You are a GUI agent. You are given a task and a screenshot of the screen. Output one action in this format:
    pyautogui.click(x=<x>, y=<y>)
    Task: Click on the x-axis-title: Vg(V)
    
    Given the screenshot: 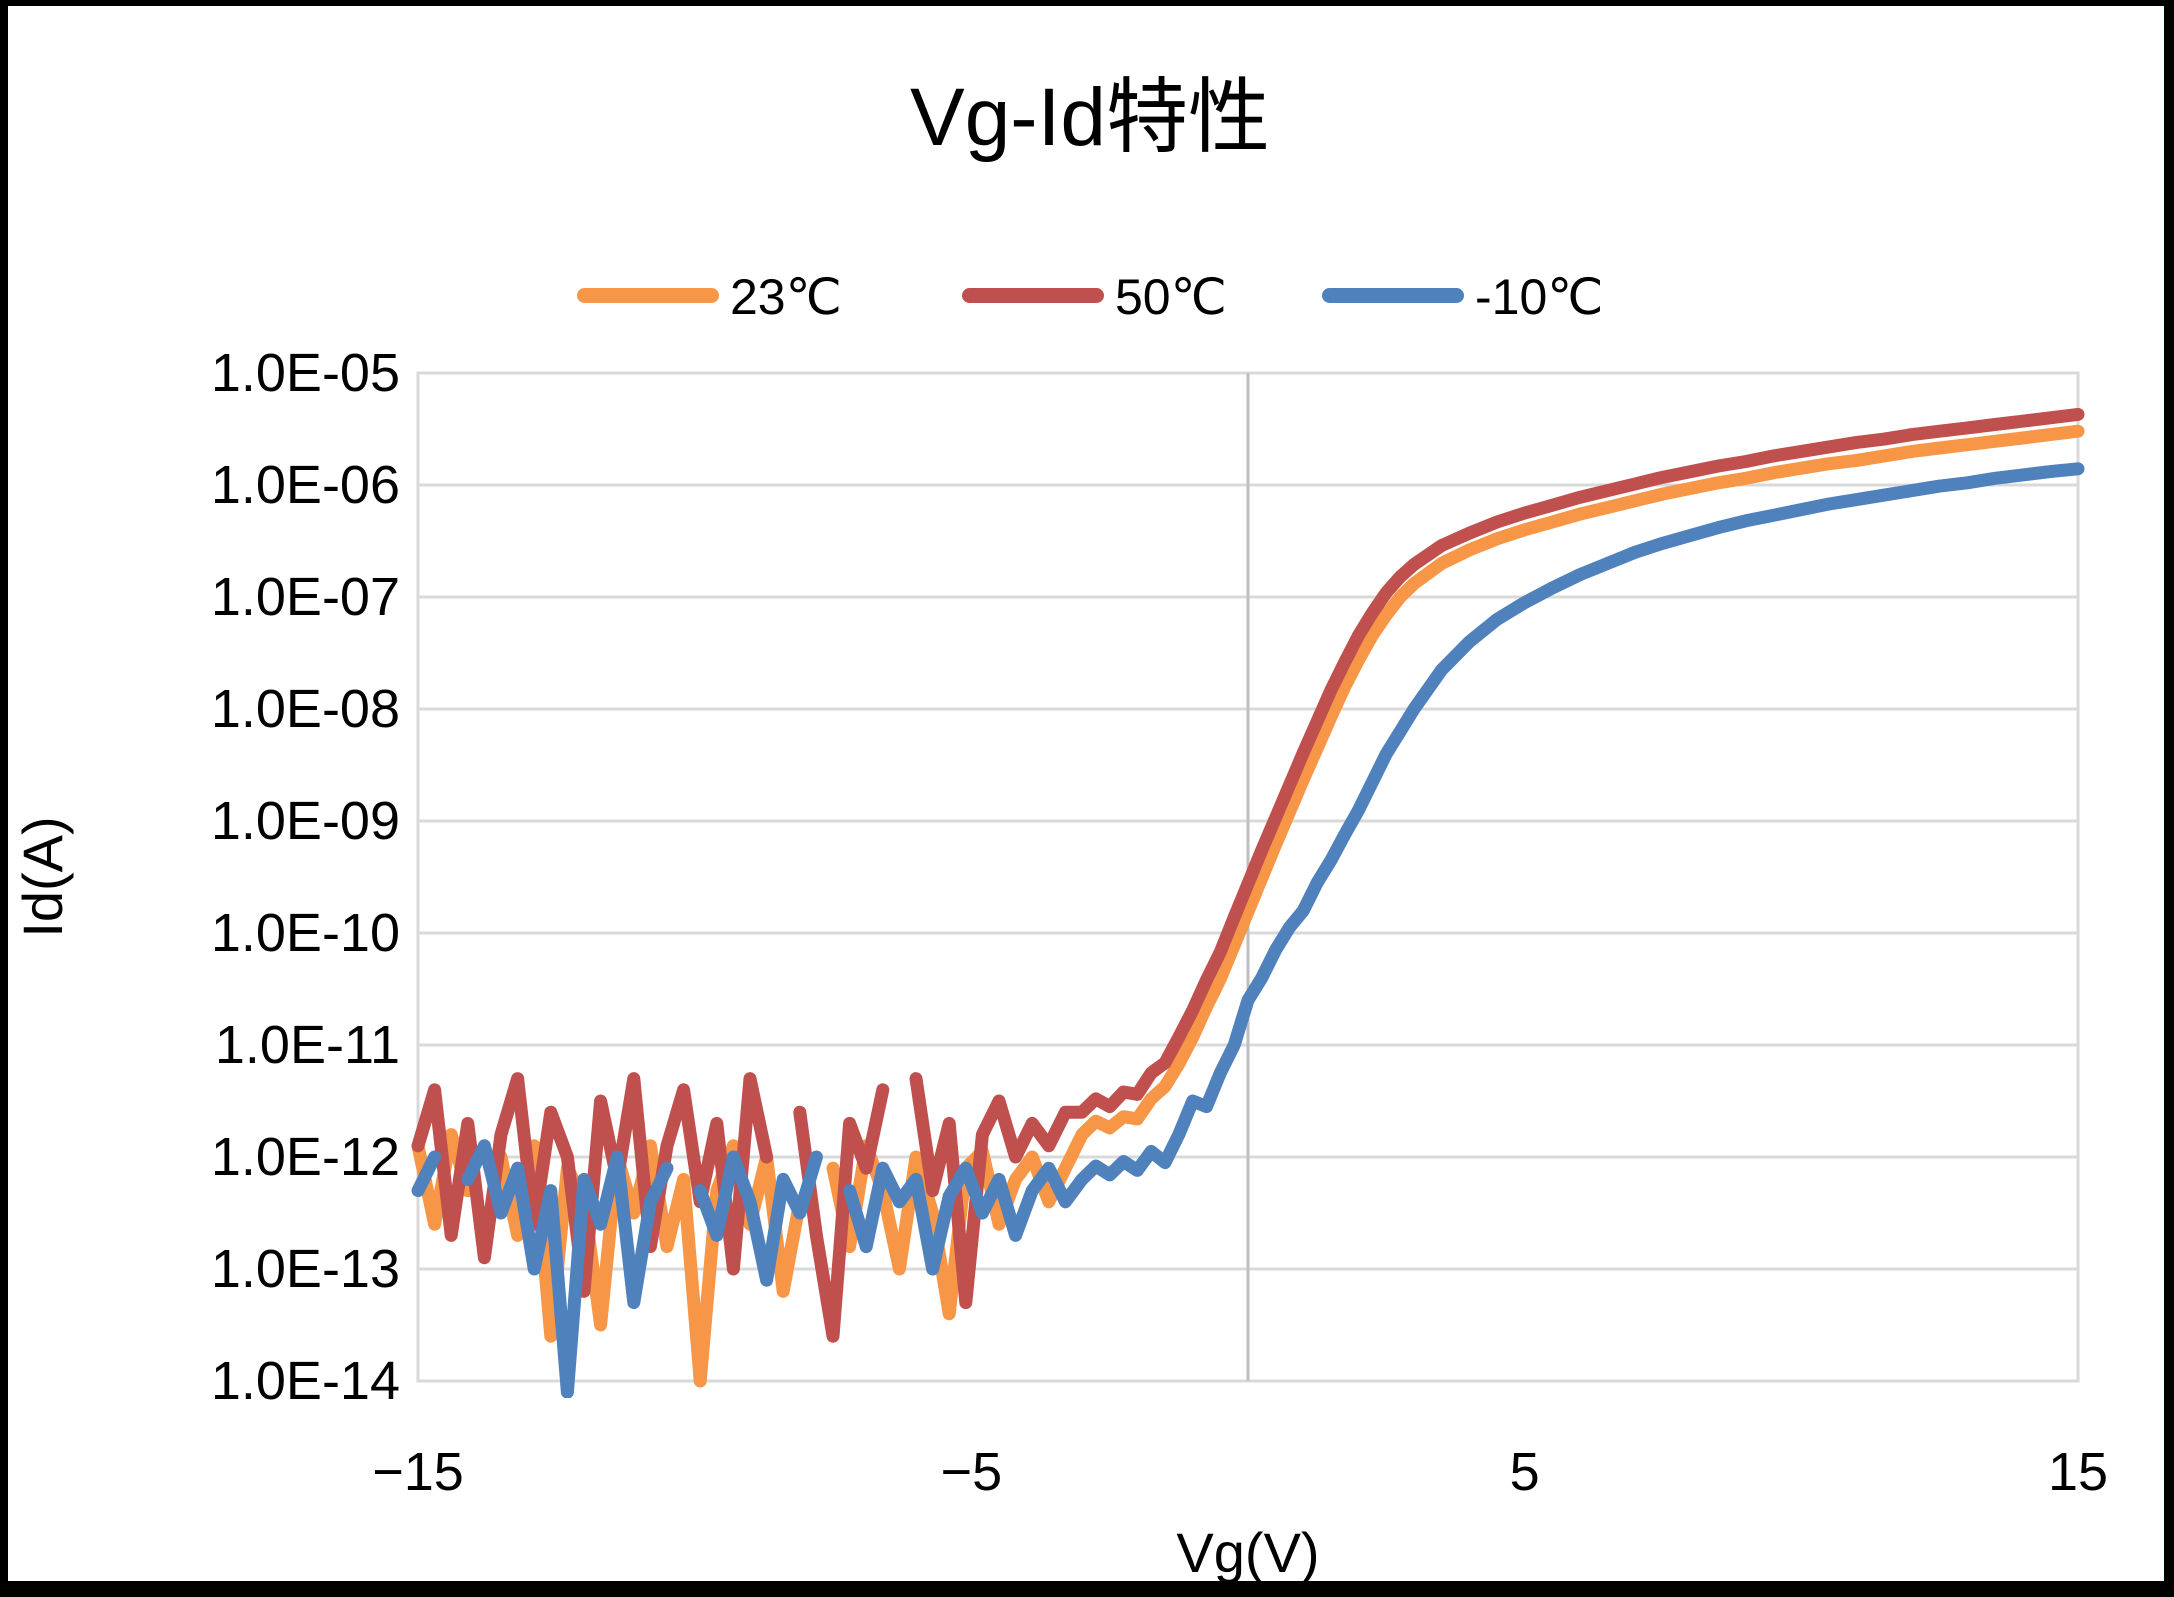 What is the action you would take?
    pyautogui.click(x=1247, y=1552)
    